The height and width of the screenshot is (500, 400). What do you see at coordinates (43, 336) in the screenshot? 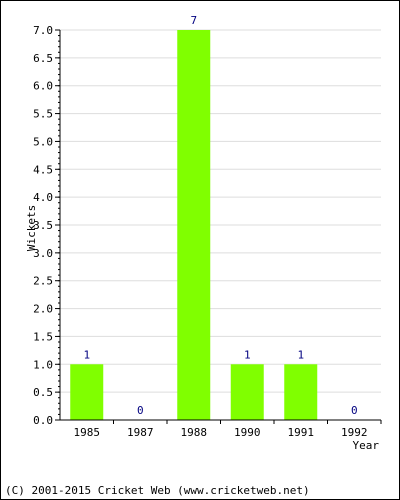
I see `y-tick-label: 1.5` at bounding box center [43, 336].